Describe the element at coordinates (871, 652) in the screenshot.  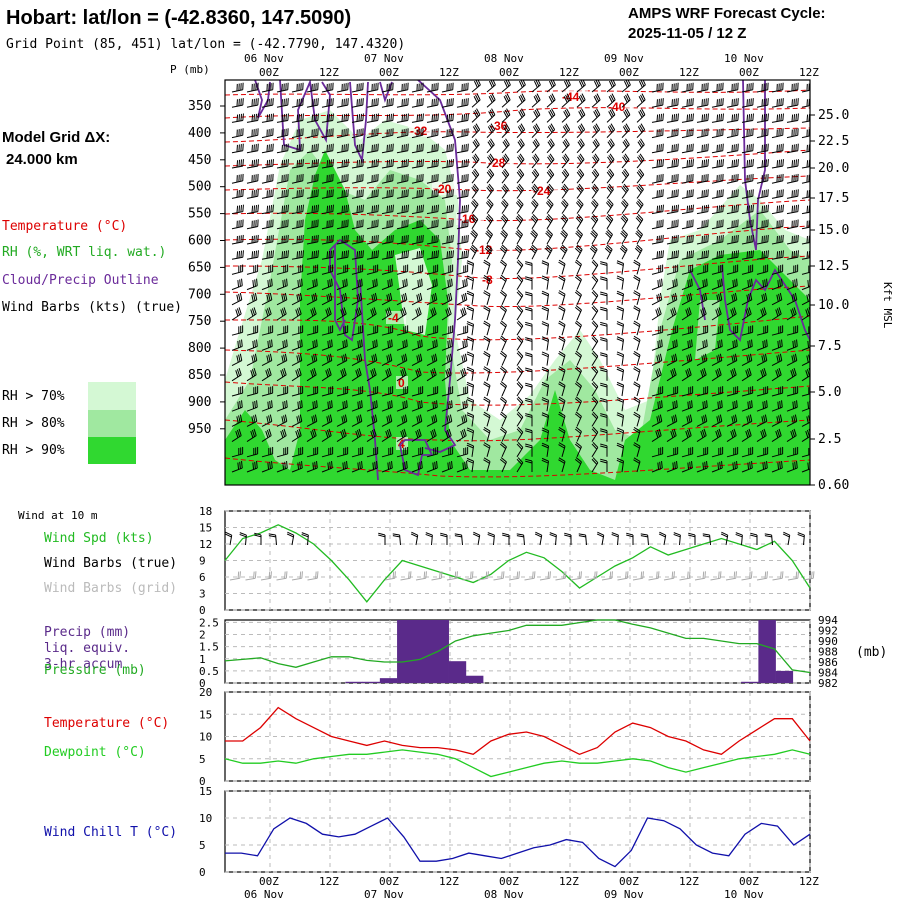
I see `pressure-unit: (mb)` at that location.